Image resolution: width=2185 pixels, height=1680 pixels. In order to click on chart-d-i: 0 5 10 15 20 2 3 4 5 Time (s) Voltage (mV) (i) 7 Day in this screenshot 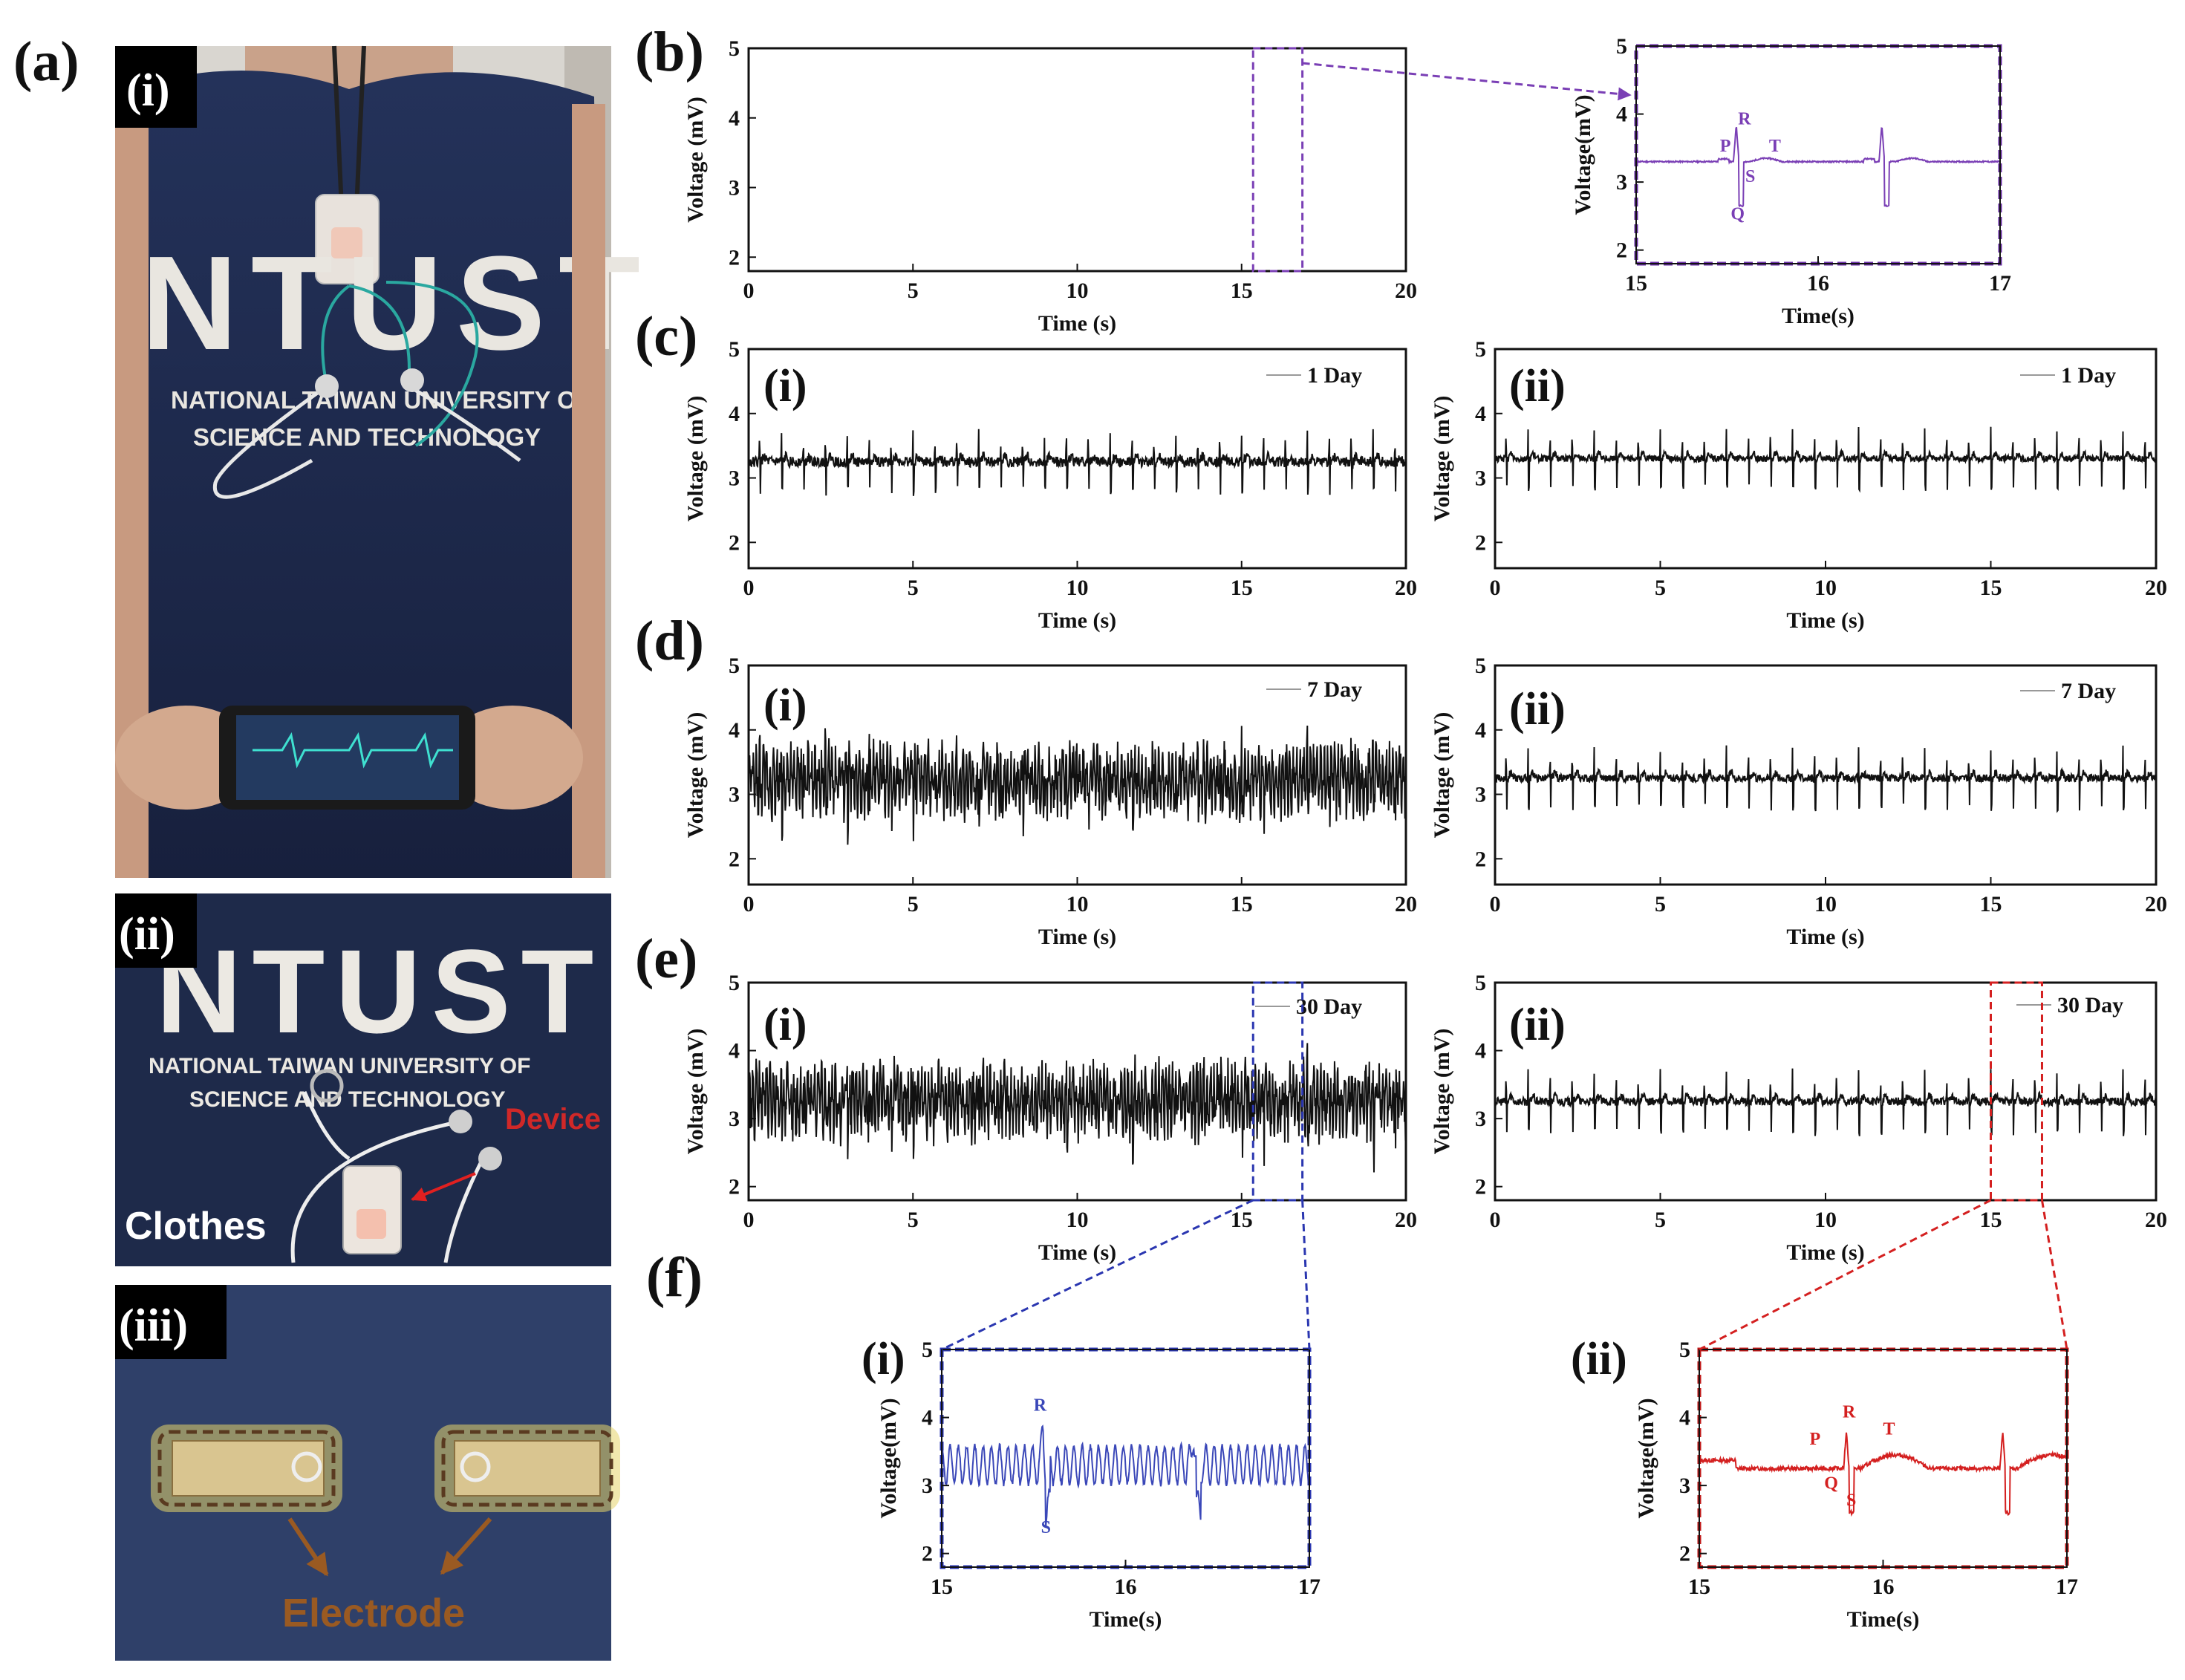, I will do `click(1050, 802)`.